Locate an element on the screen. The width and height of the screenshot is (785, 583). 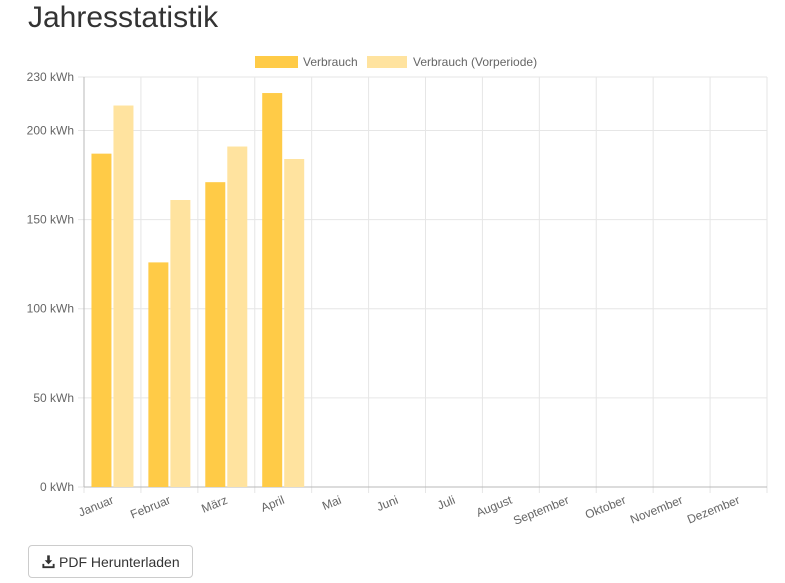
x-tick-label: April is located at coordinates (273, 504).